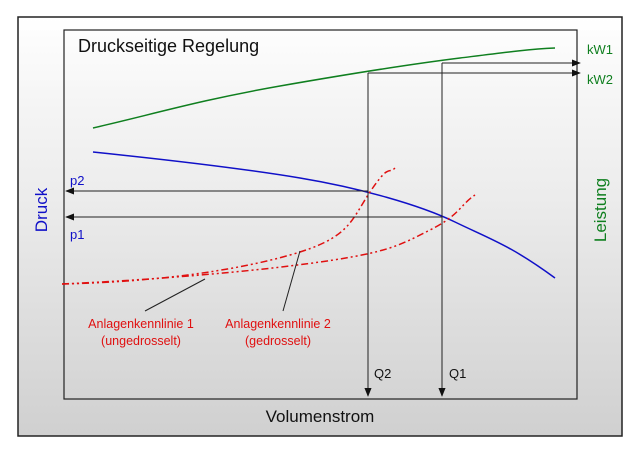 The image size is (641, 456). Describe the element at coordinates (457, 373) in the screenshot. I see `q1-label: Q1` at that location.